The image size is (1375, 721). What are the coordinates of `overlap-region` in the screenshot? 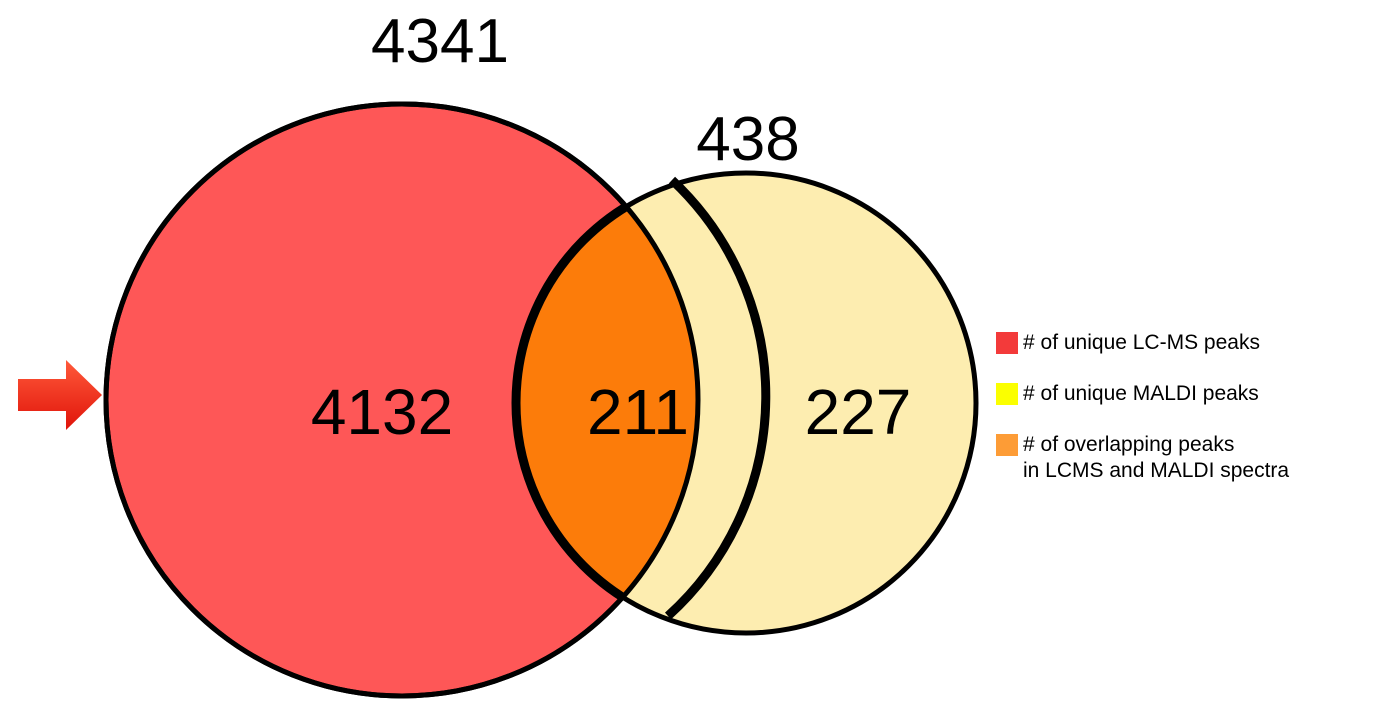 It's located at (607, 403).